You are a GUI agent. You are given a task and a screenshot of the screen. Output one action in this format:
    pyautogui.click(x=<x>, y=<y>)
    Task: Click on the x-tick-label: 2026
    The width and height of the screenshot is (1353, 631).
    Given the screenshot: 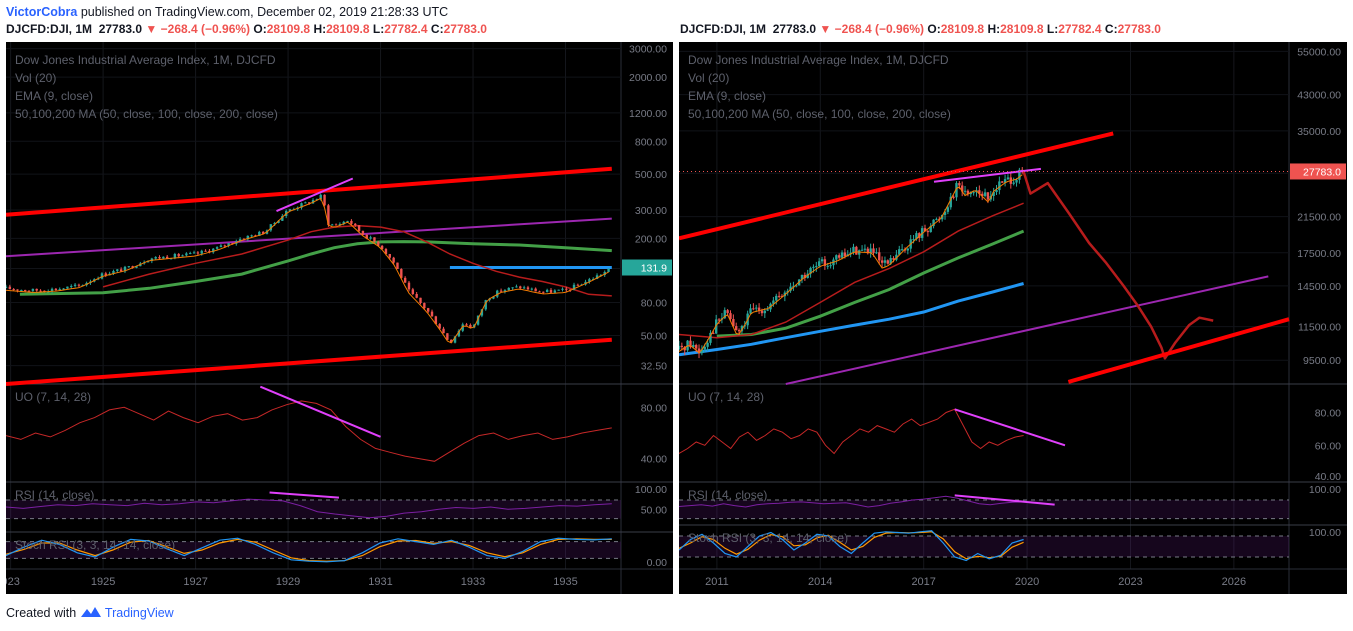 What is the action you would take?
    pyautogui.click(x=1234, y=582)
    